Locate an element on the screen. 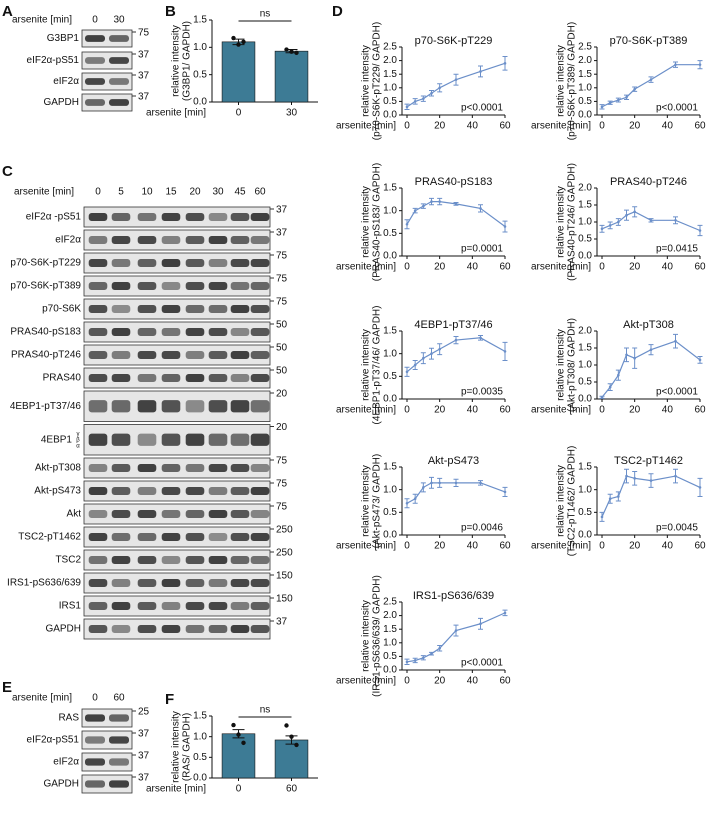 Image resolution: width=712 pixels, height=815 pixels. y-axis-label: (IRS1-pS636/639/ GAPDH) is located at coordinates (377, 636).